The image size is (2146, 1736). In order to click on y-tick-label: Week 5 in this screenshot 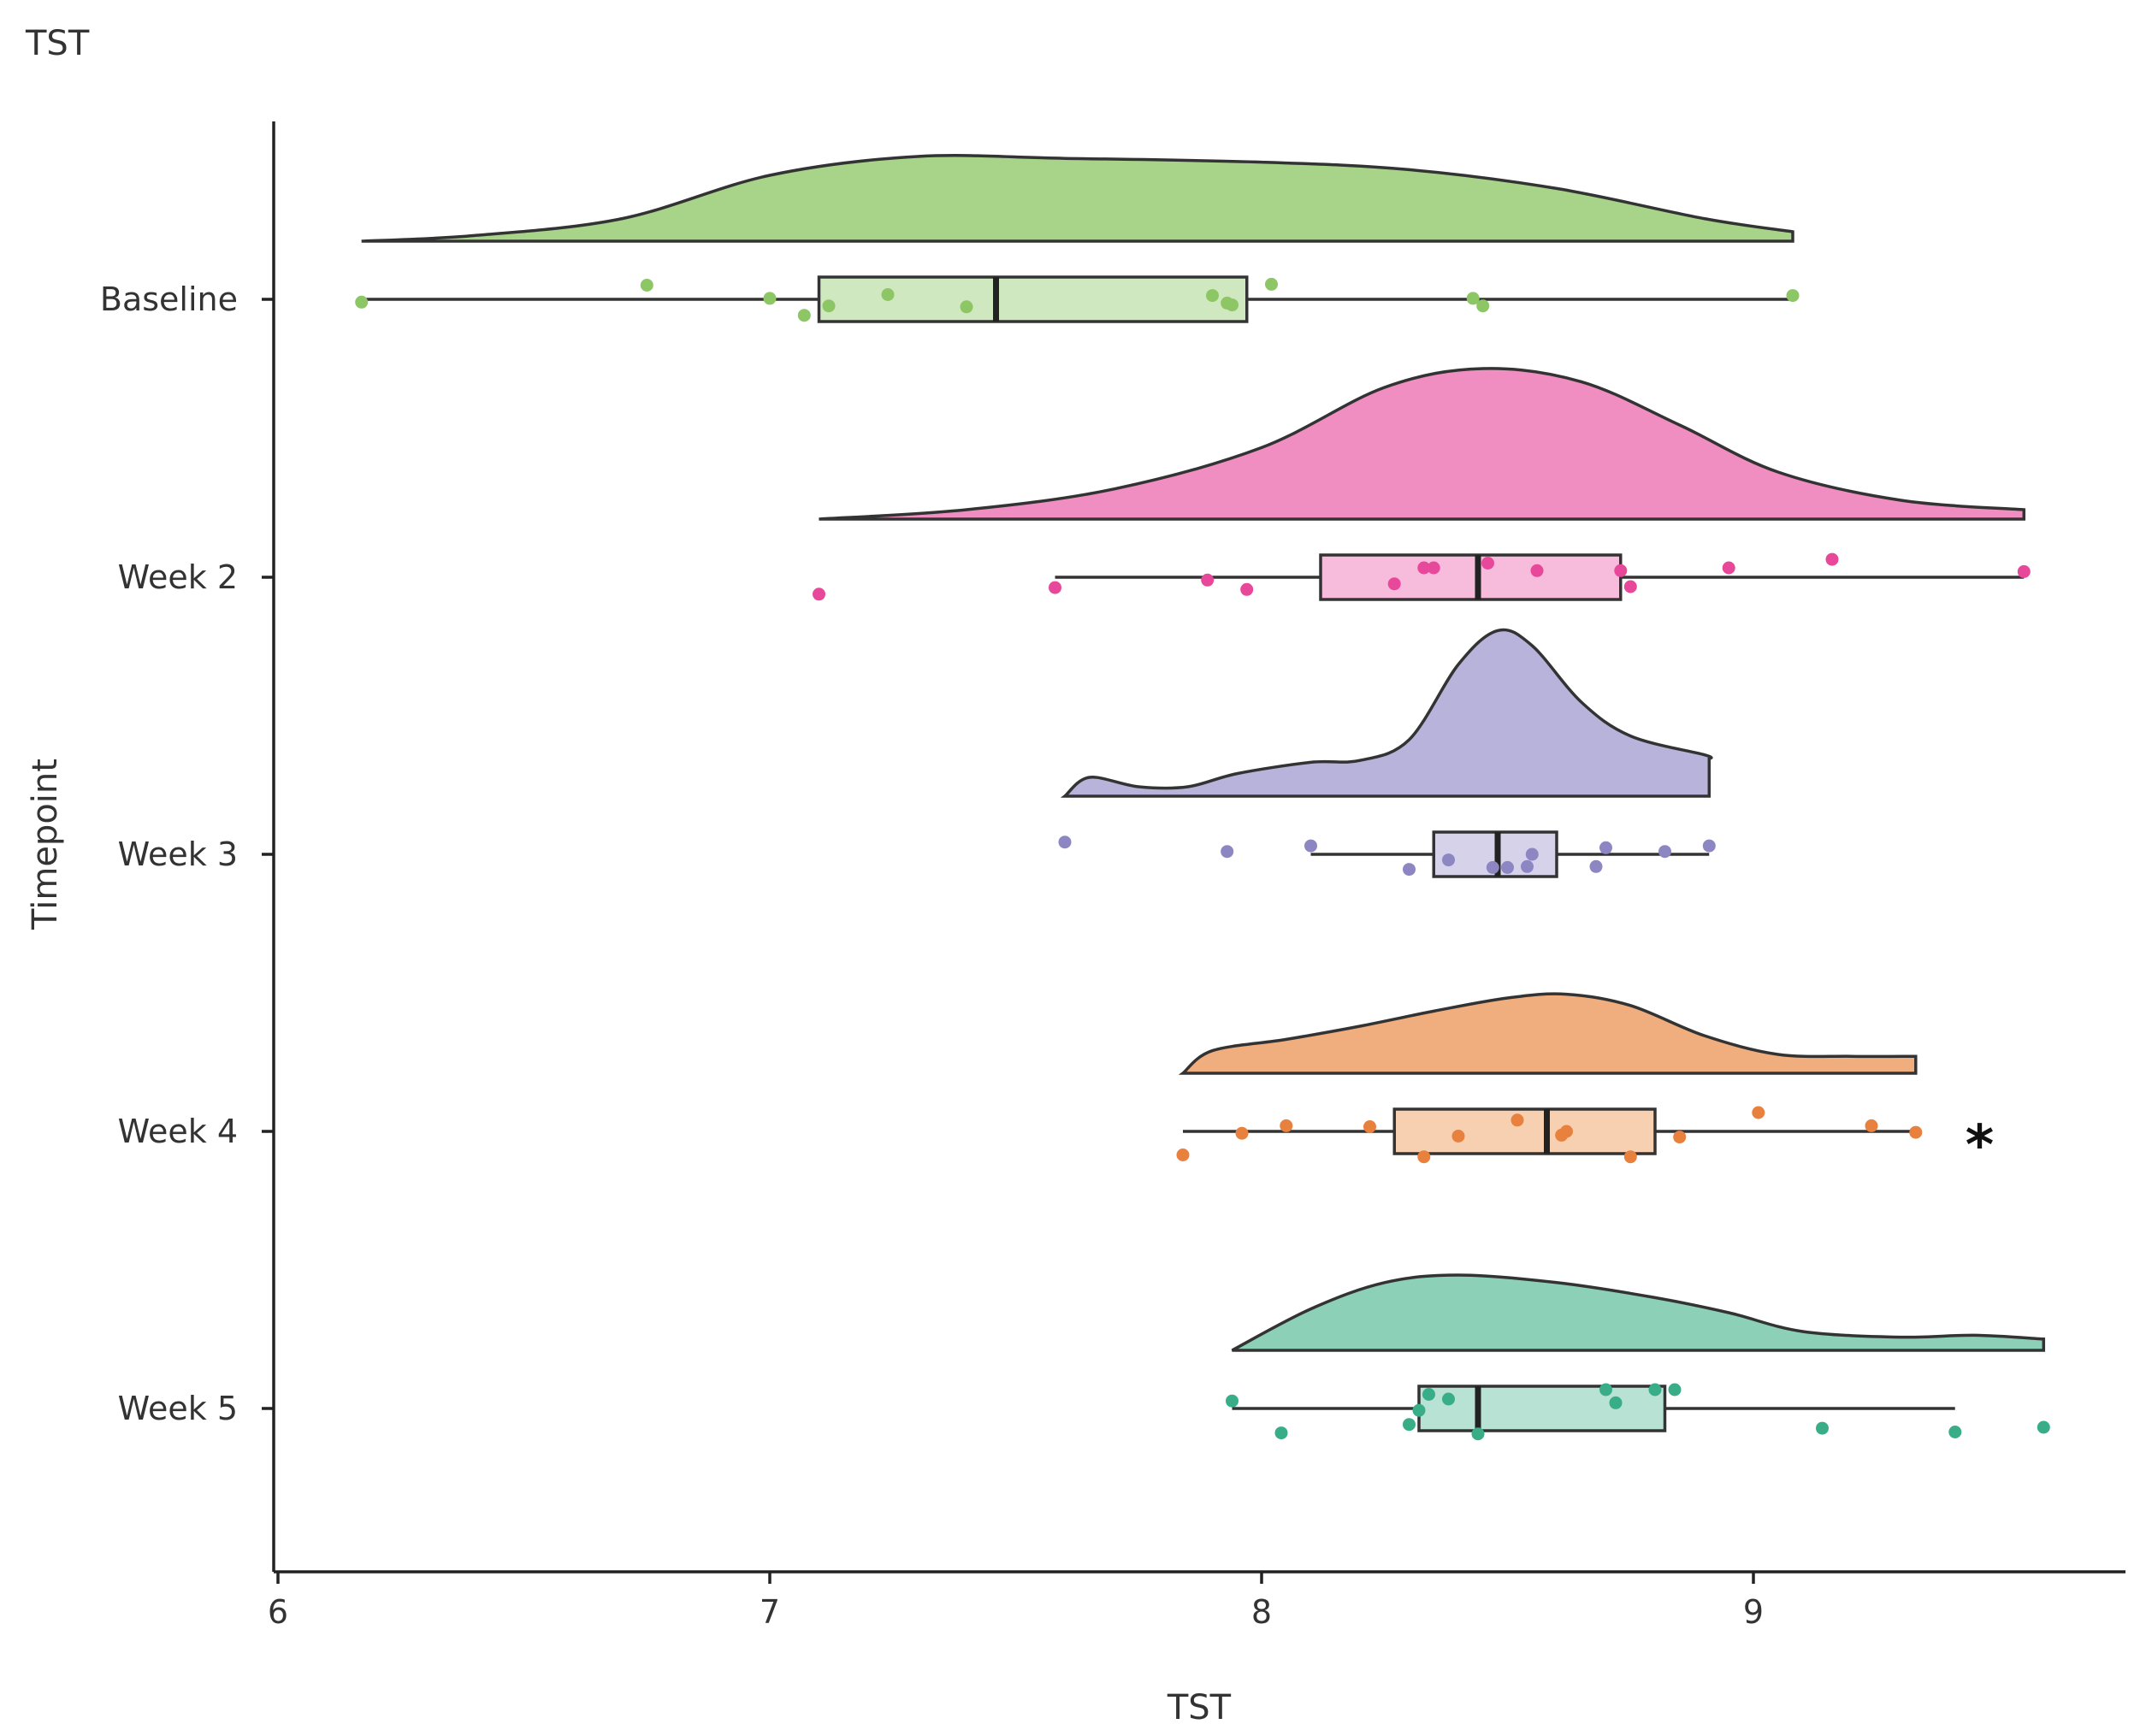, I will do `click(178, 1409)`.